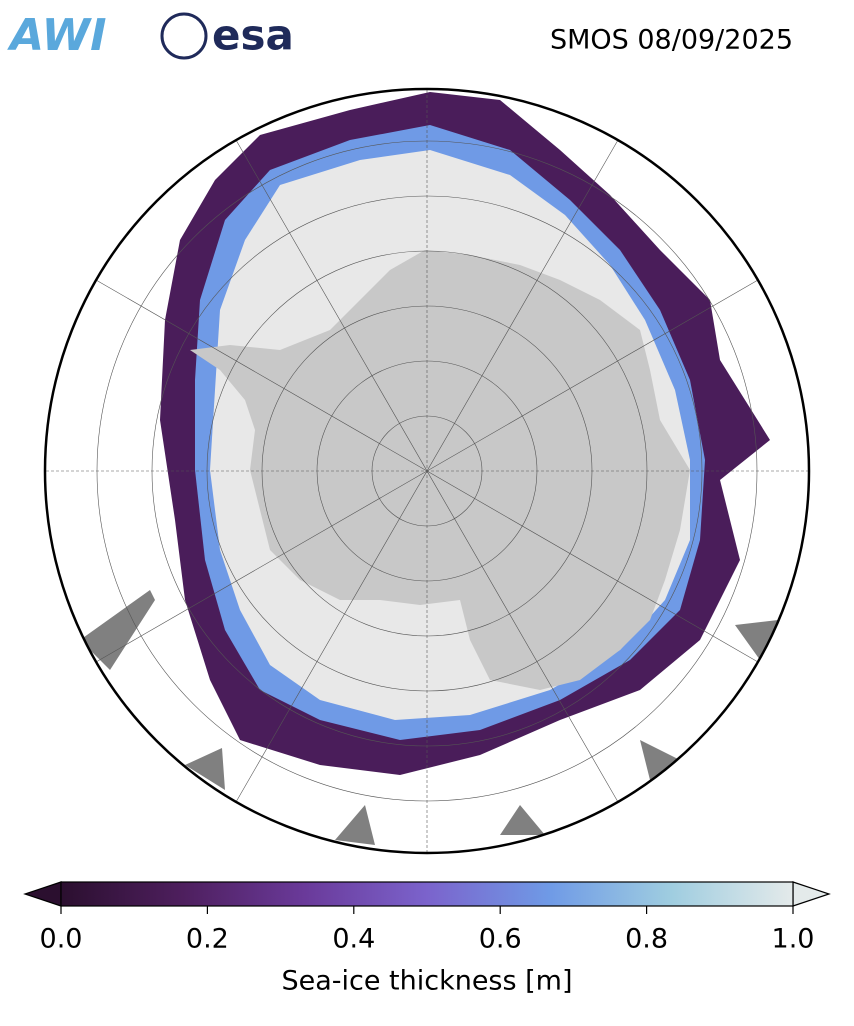  I want to click on colorbar-label: Sea-ice thickness [m], so click(426, 981).